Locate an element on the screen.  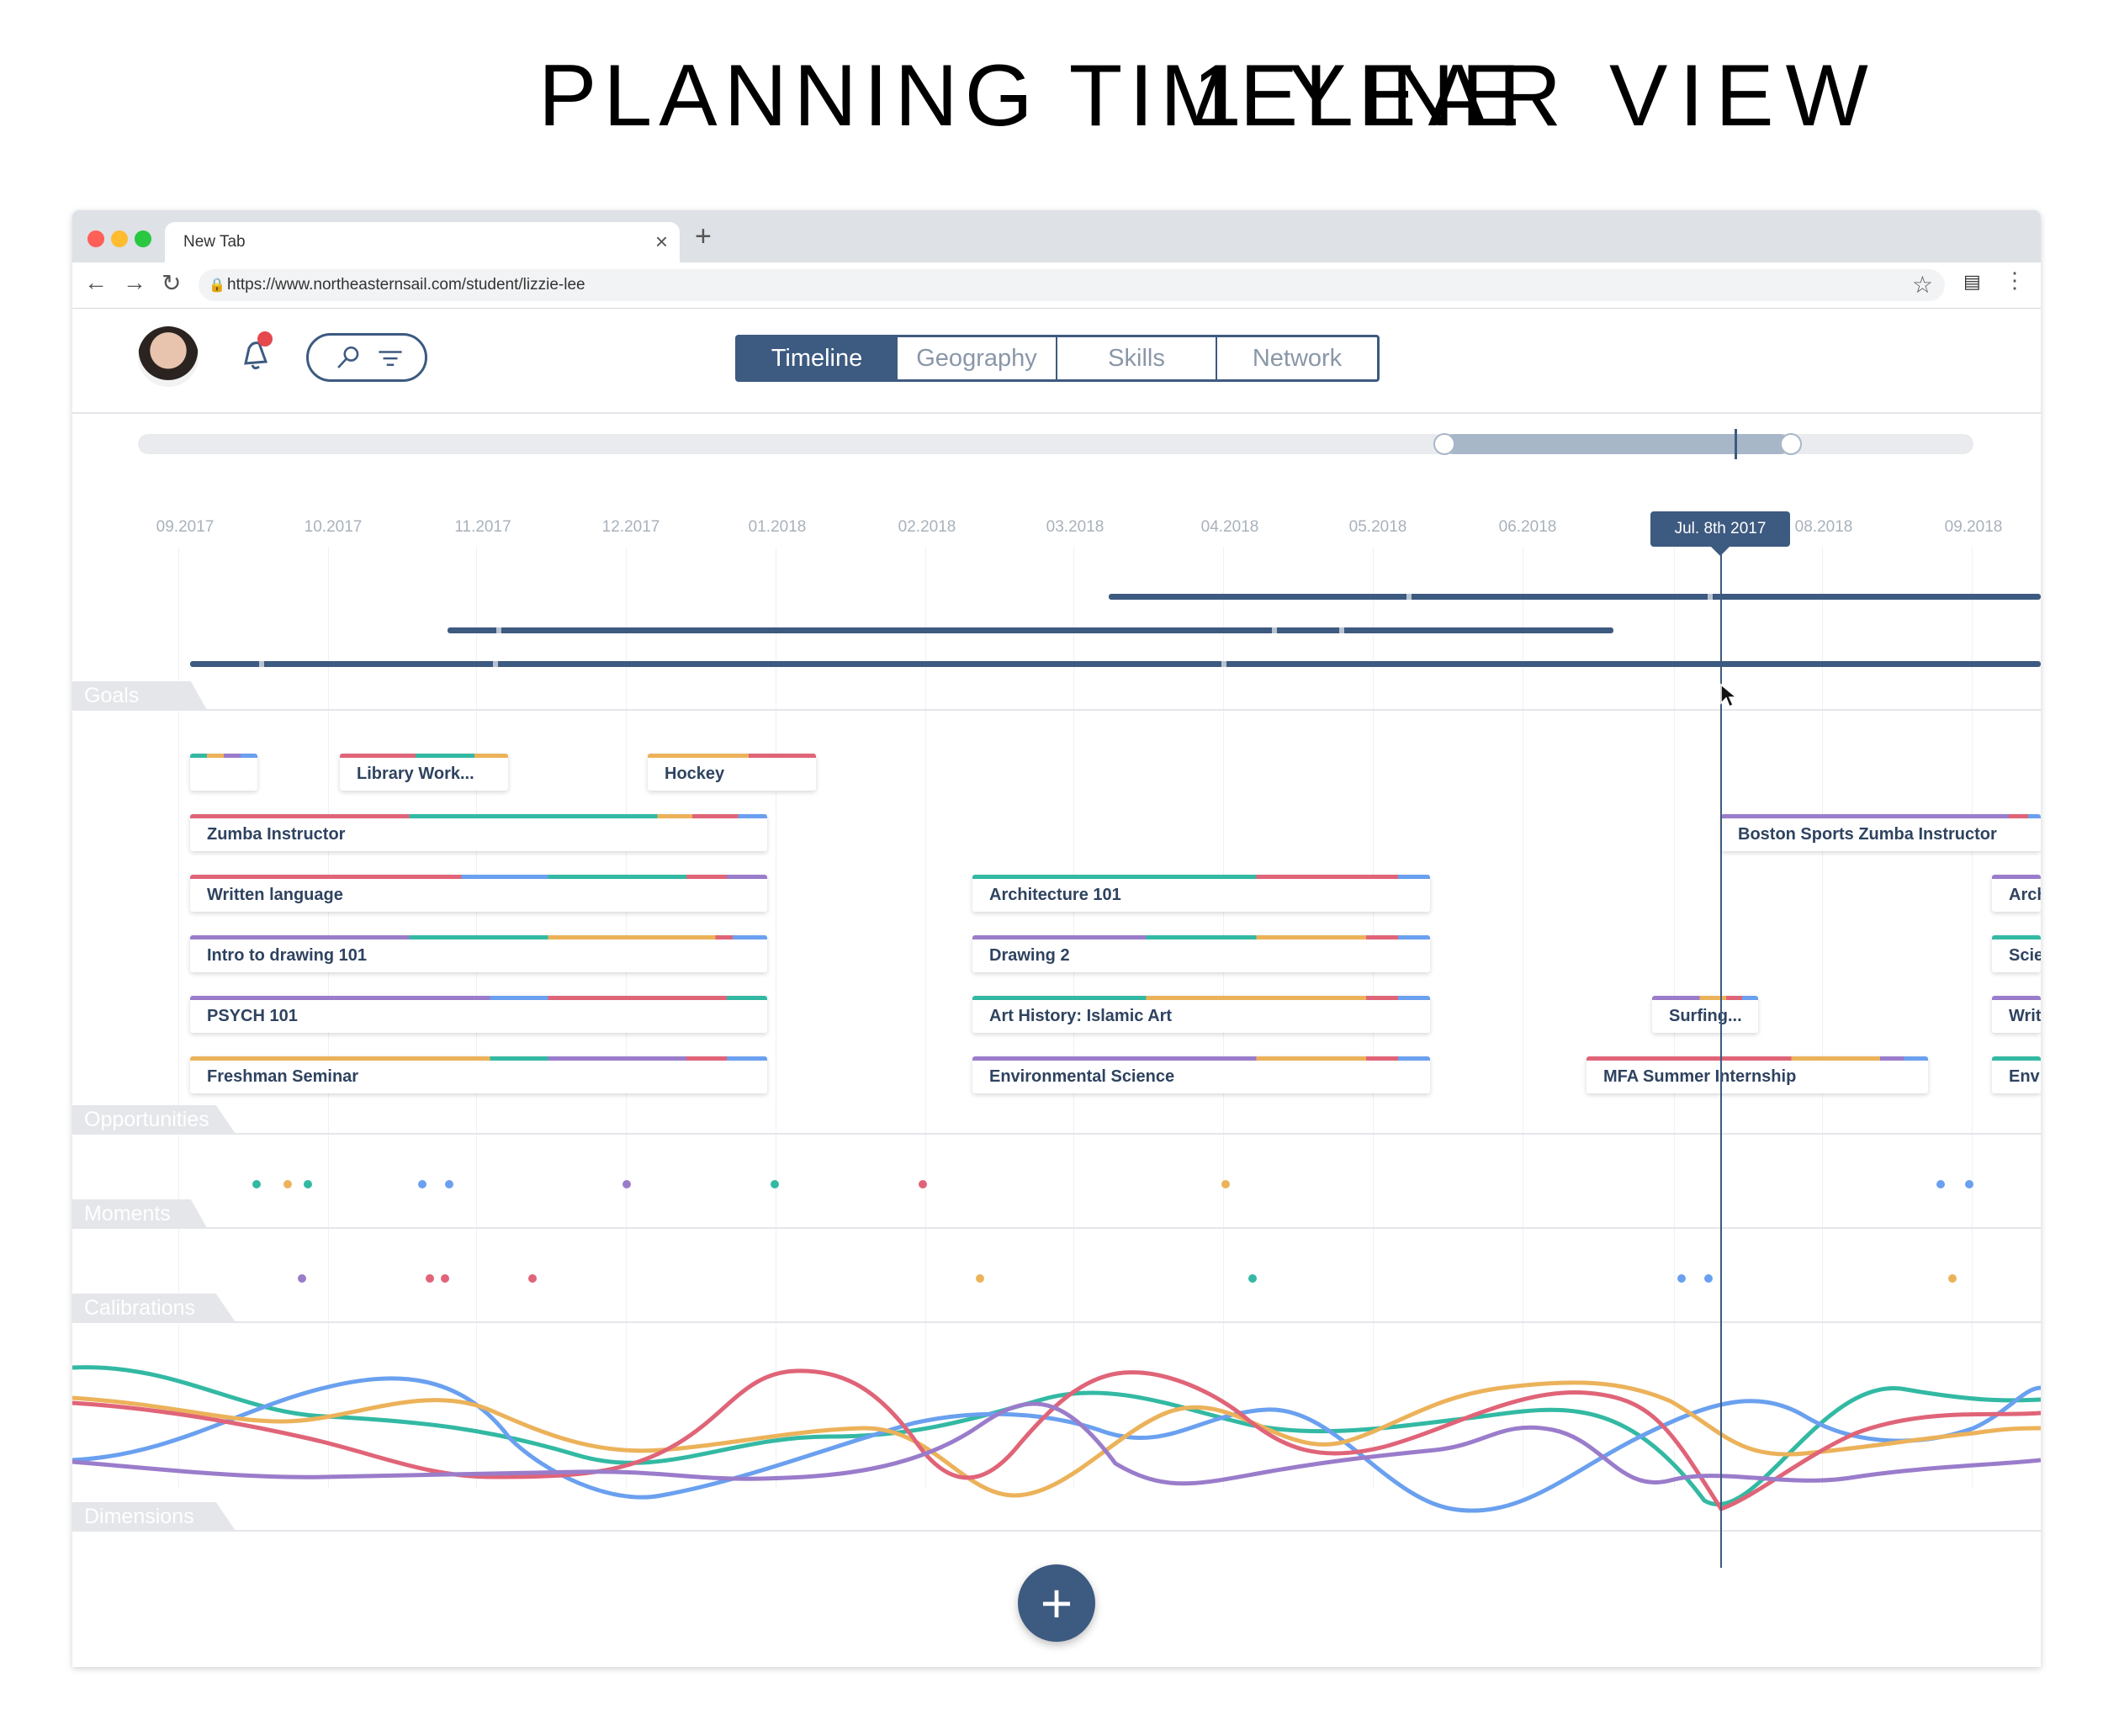
close-tab-icon: × is located at coordinates (661, 241).